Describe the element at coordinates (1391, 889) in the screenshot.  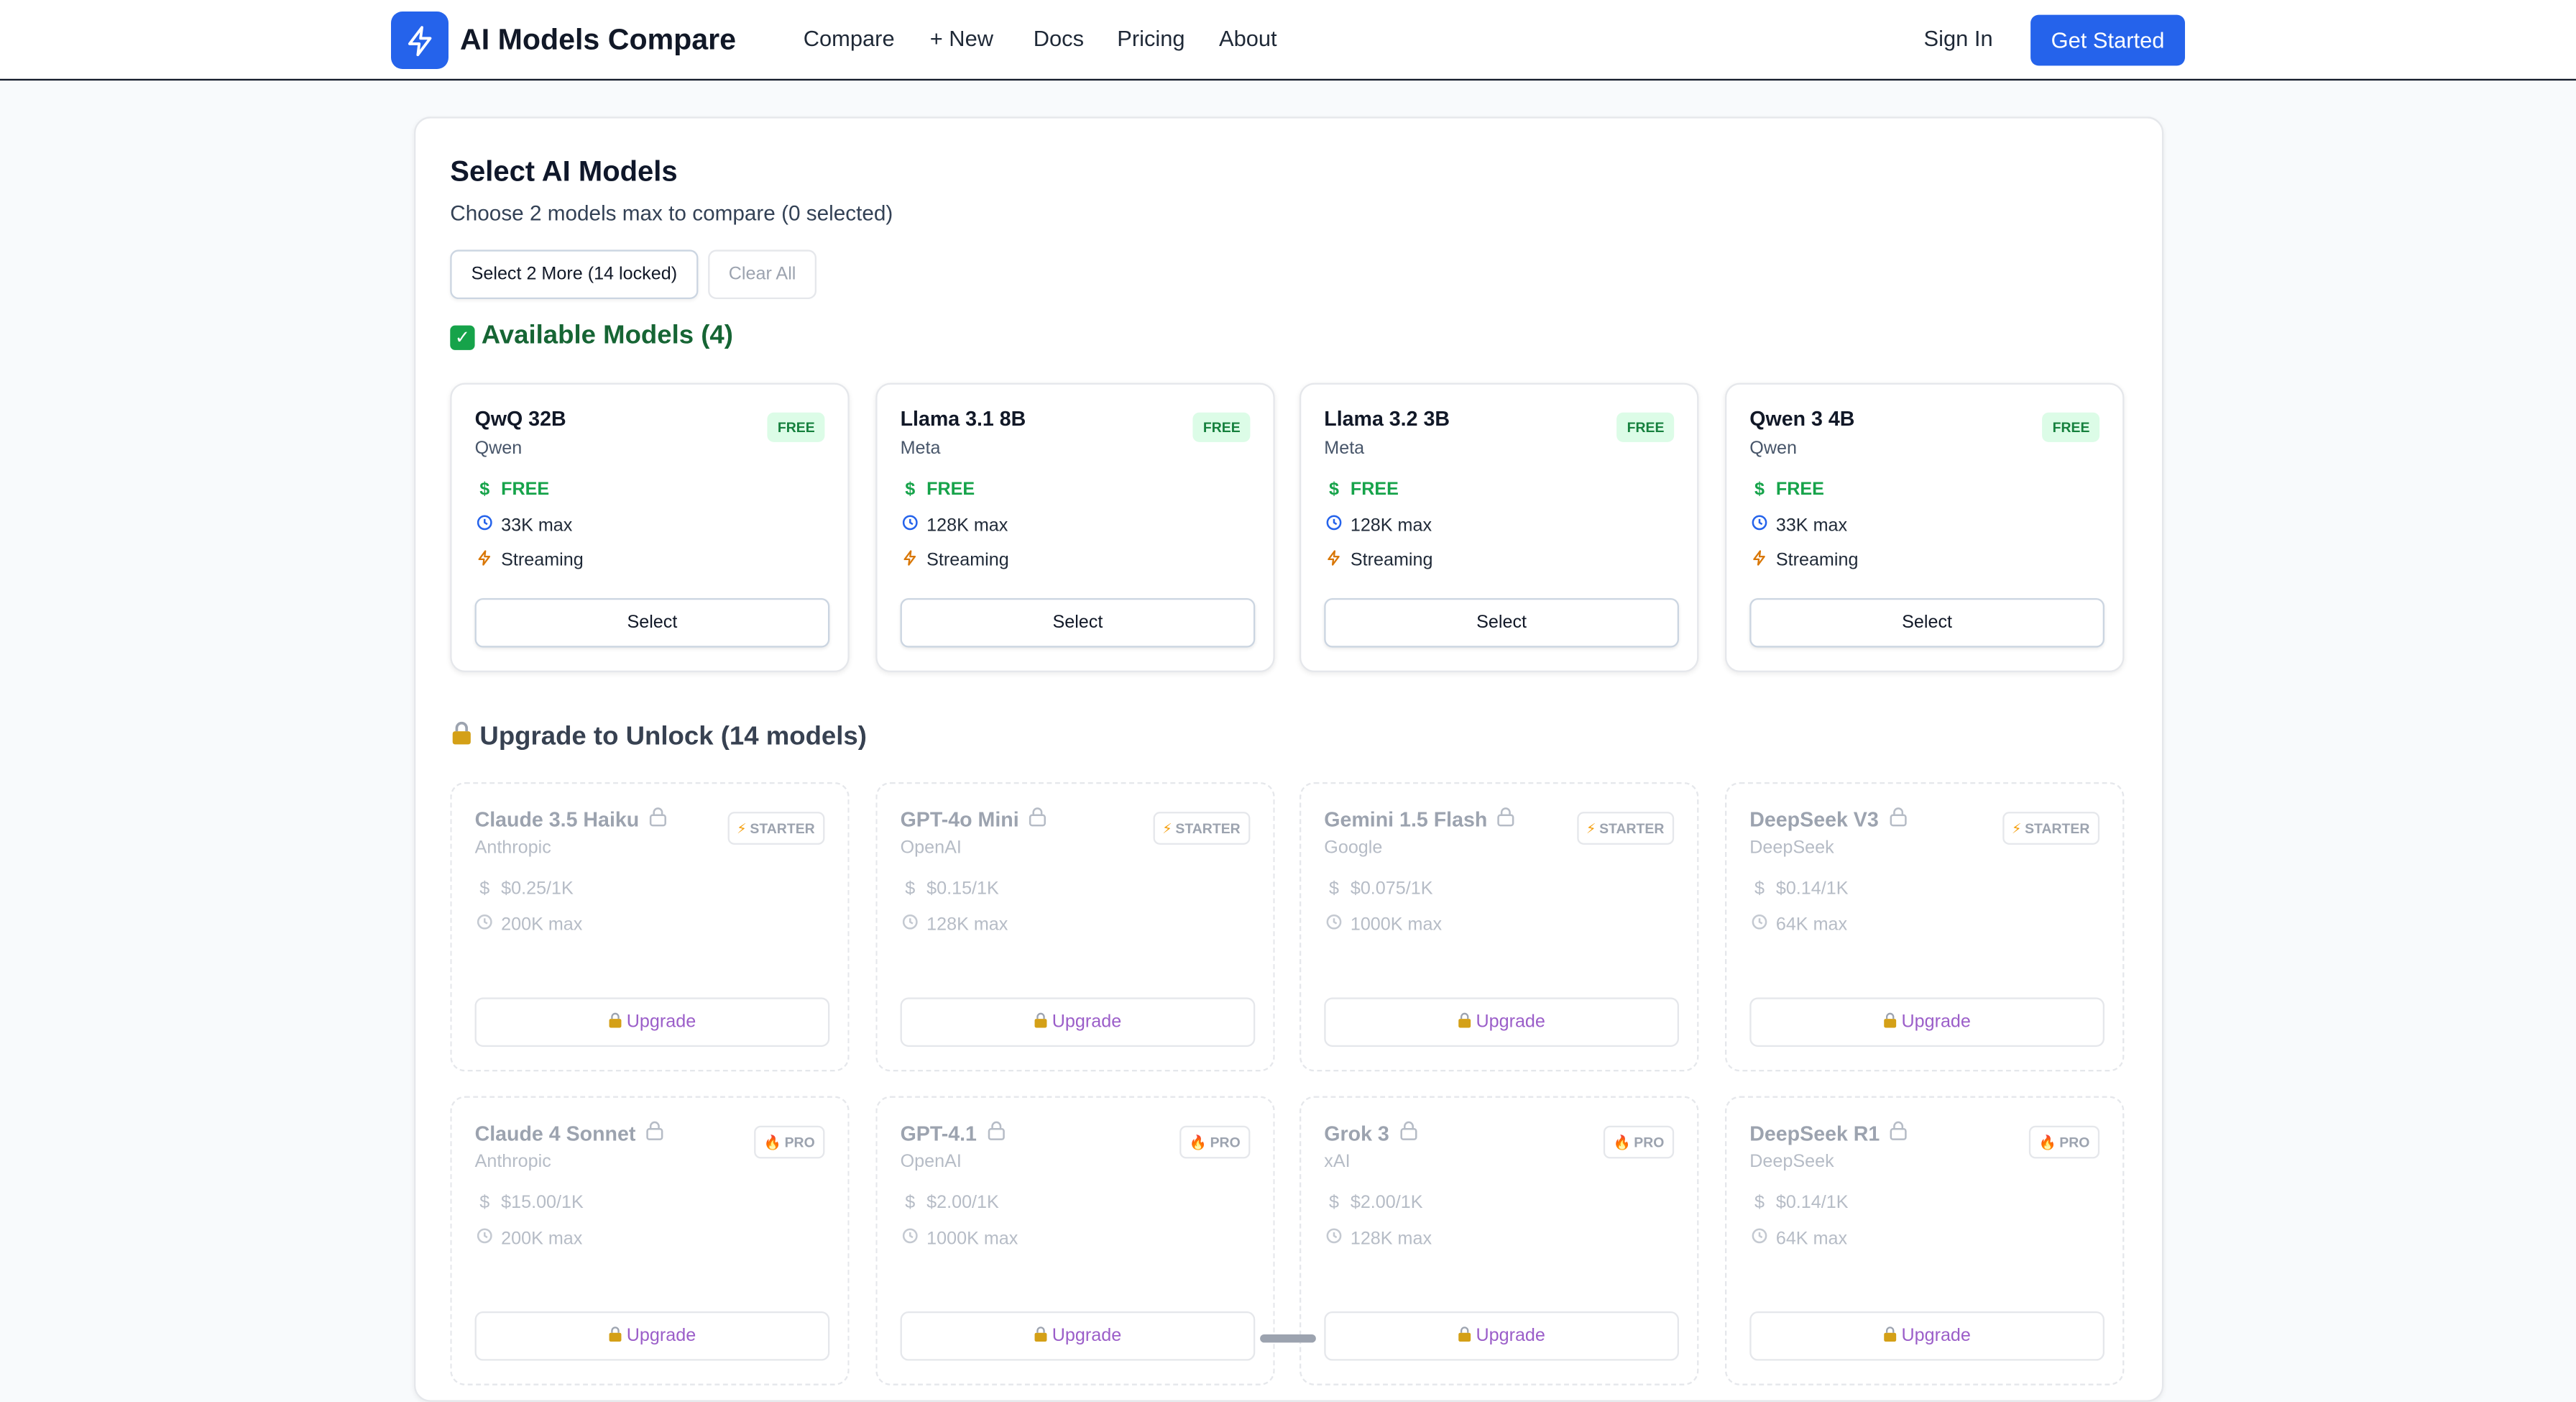
I see `model-price: $0.075/1K` at that location.